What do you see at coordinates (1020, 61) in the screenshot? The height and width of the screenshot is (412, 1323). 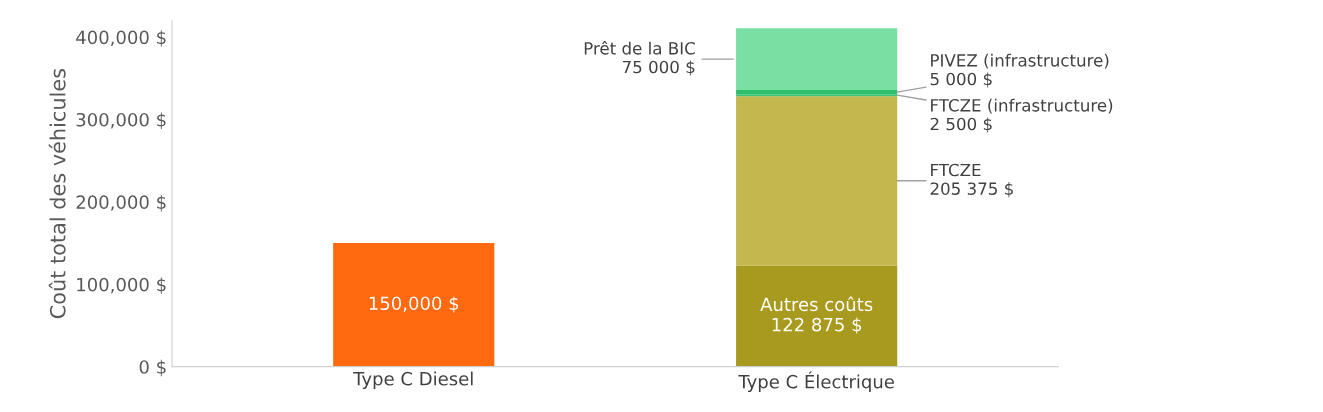 I see `text: PIVEZ (infrastructure)` at bounding box center [1020, 61].